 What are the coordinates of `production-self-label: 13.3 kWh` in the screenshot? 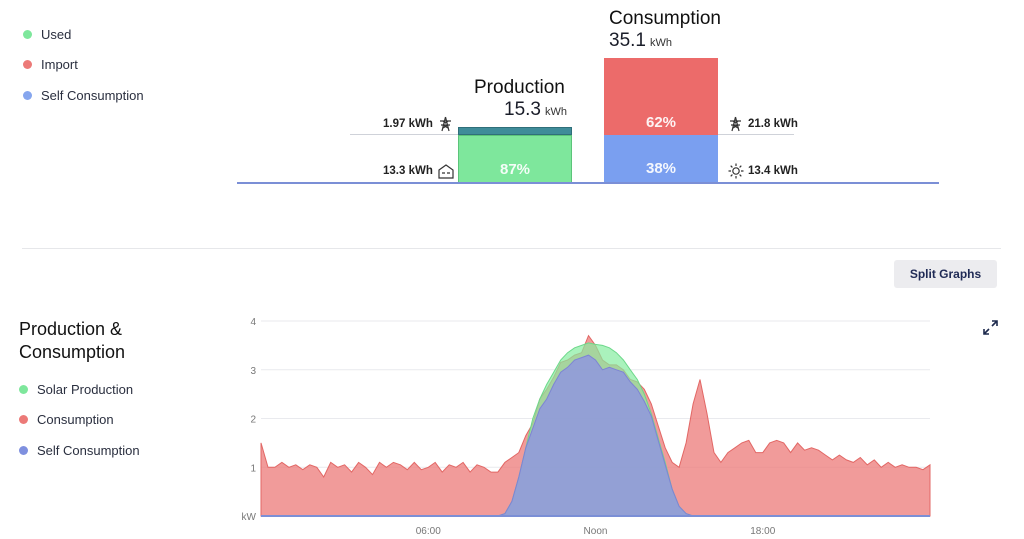 It's located at (408, 171).